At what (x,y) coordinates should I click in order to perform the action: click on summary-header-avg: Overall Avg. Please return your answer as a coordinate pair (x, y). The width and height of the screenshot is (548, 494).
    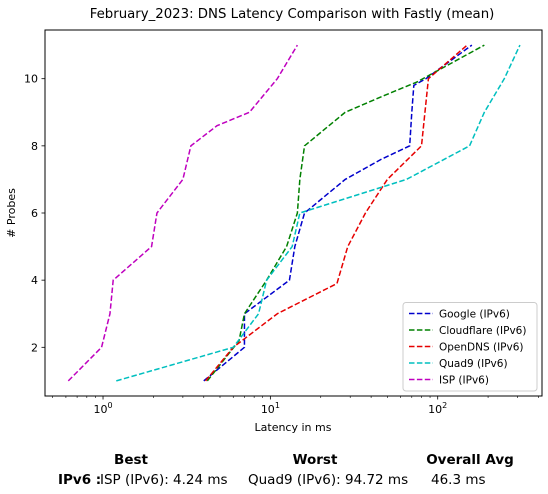
    Looking at the image, I should click on (470, 460).